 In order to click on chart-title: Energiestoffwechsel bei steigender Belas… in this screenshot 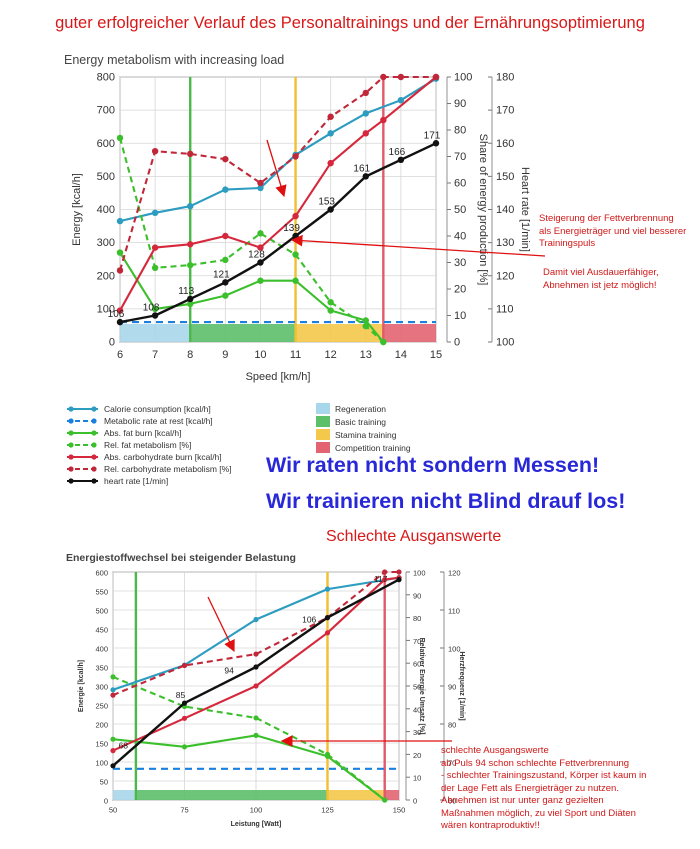, I will do `click(181, 558)`.